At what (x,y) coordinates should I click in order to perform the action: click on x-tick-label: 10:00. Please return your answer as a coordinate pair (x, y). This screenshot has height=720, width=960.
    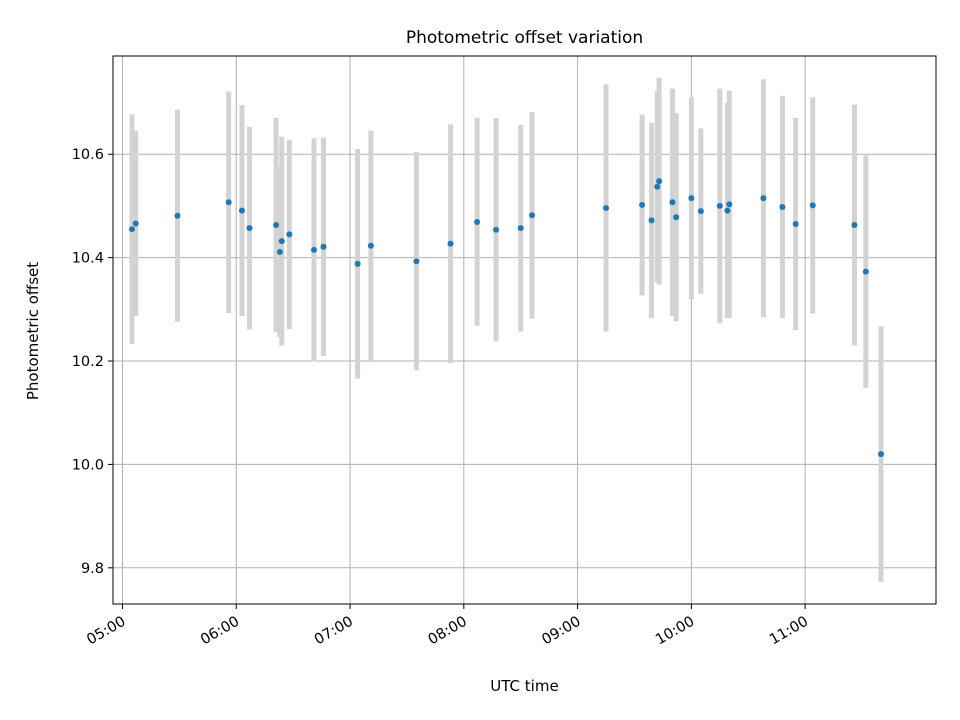
    Looking at the image, I should click on (675, 631).